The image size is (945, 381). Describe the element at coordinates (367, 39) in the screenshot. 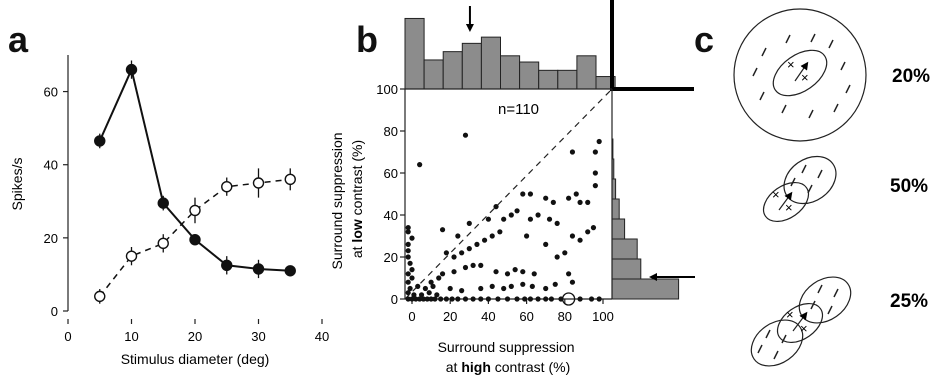

I see `panel-label-b: b` at that location.